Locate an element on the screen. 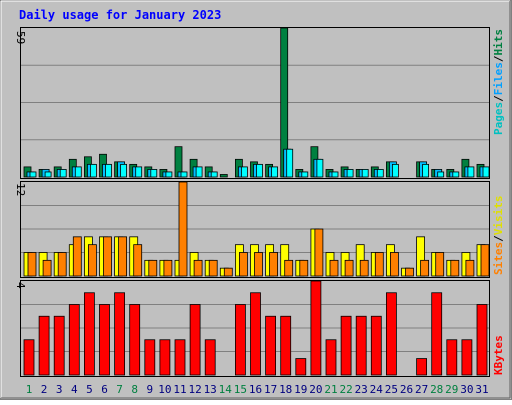 This screenshot has height=405, width=512. day-label-2: 2 is located at coordinates (44, 389).